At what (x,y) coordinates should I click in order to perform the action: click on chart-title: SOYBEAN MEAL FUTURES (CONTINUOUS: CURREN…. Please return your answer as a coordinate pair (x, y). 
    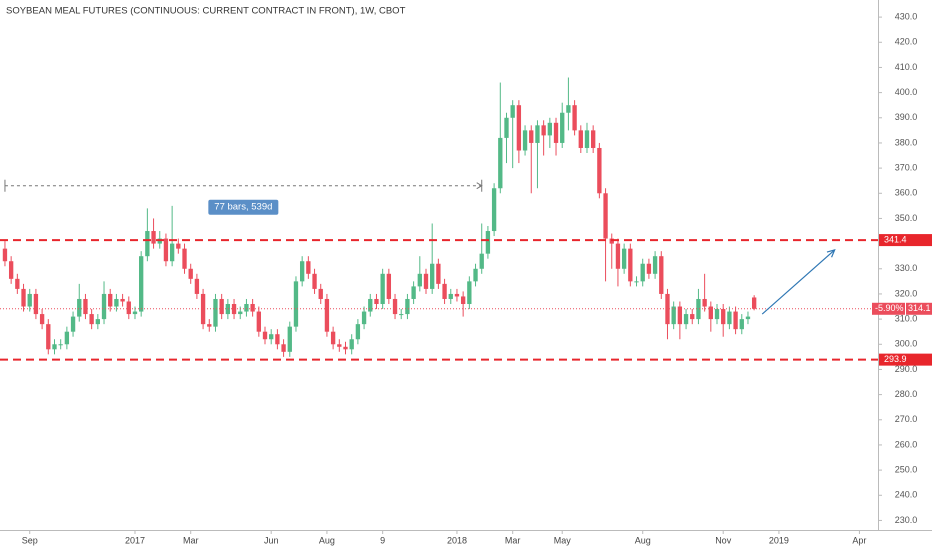
    Looking at the image, I should click on (206, 11).